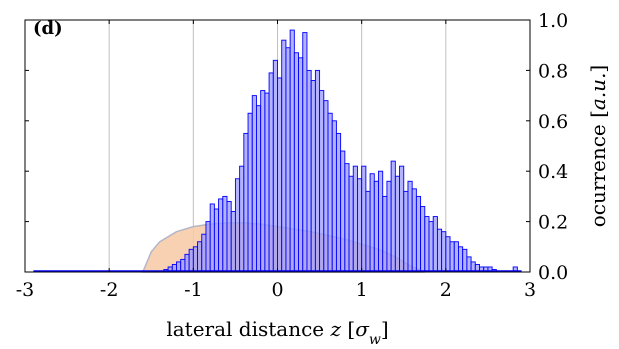  Describe the element at coordinates (553, 273) in the screenshot. I see `y-tick-label: 0.0` at that location.